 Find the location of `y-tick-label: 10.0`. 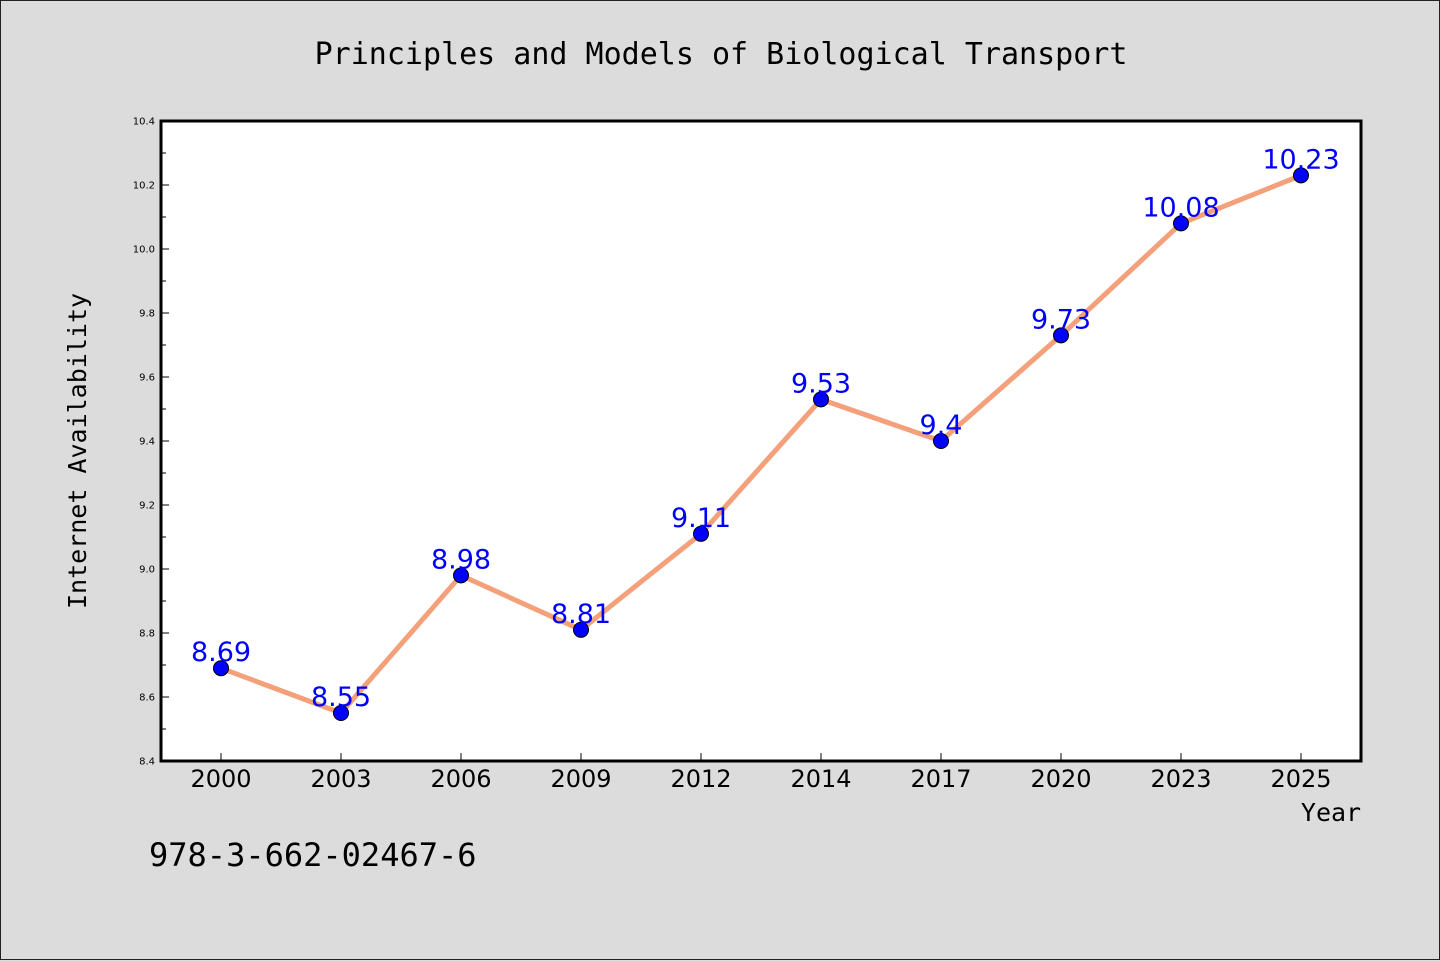

y-tick-label: 10.0 is located at coordinates (144, 250).